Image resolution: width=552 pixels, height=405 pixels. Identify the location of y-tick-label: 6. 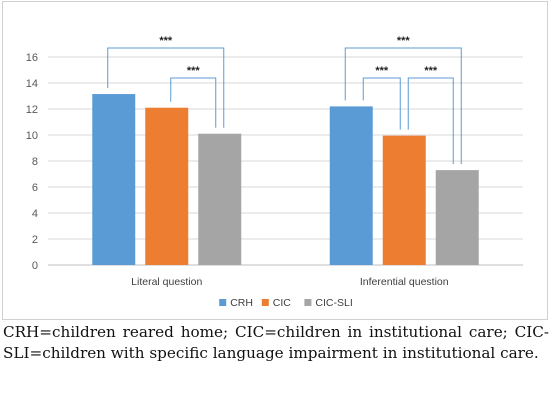
(35, 188).